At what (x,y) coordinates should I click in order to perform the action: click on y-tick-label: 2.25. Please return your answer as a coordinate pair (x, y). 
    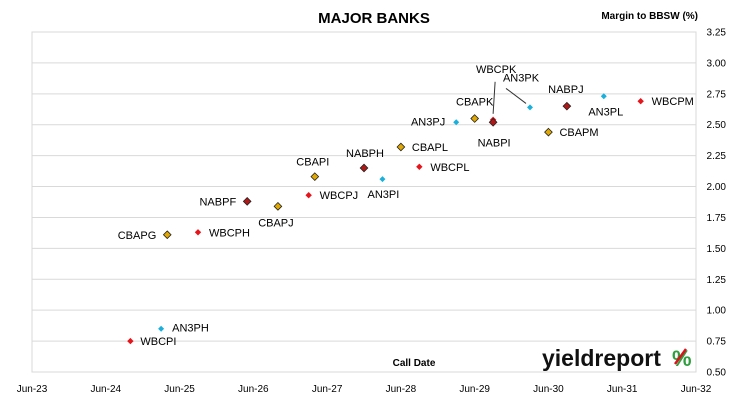
    Looking at the image, I should click on (717, 156).